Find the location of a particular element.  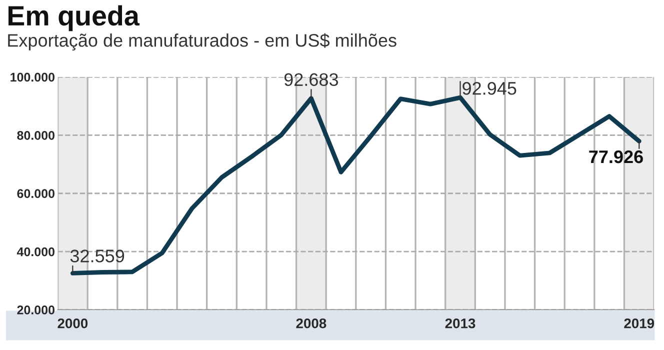

x-tick-label: 2000 is located at coordinates (73, 323).